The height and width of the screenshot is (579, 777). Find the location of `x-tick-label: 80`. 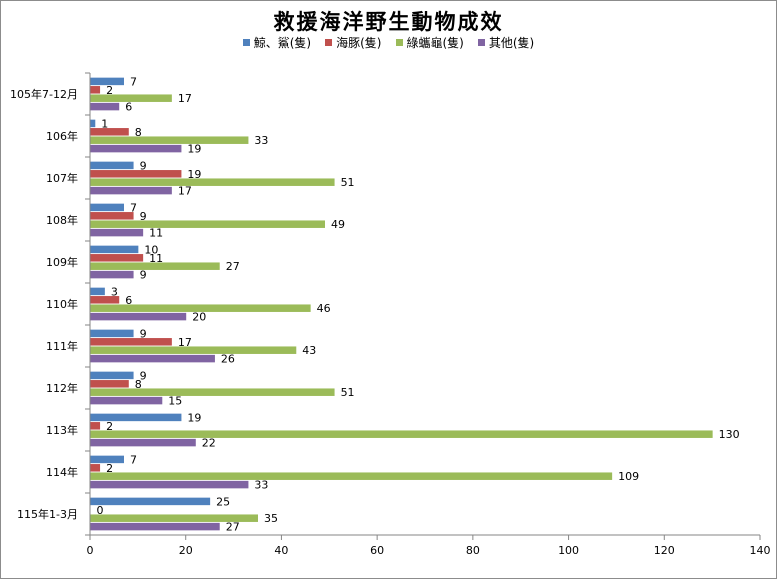

x-tick-label: 80 is located at coordinates (473, 550).